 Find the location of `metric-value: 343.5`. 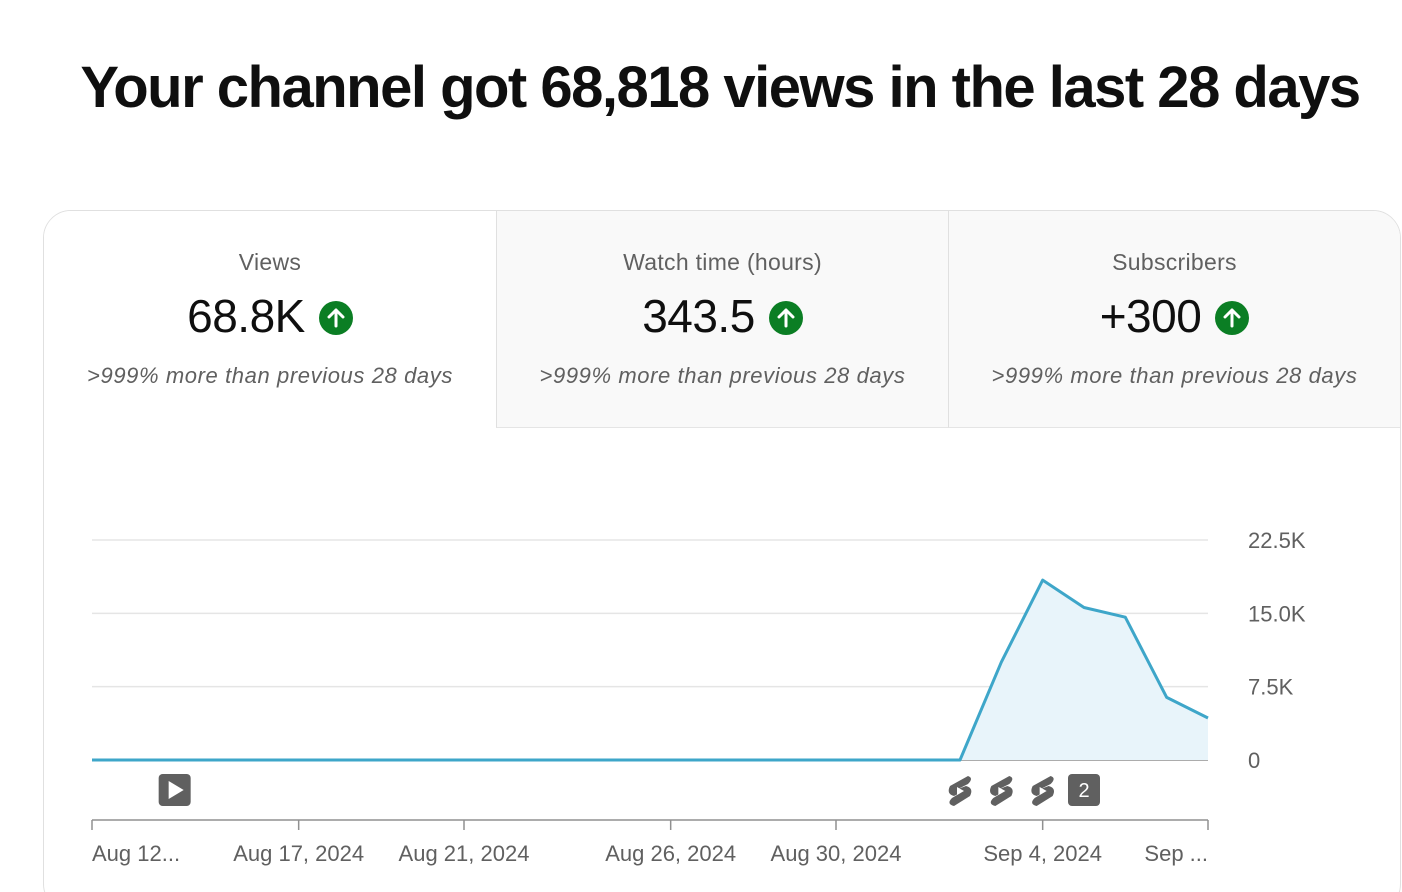

metric-value: 343.5 is located at coordinates (698, 316).